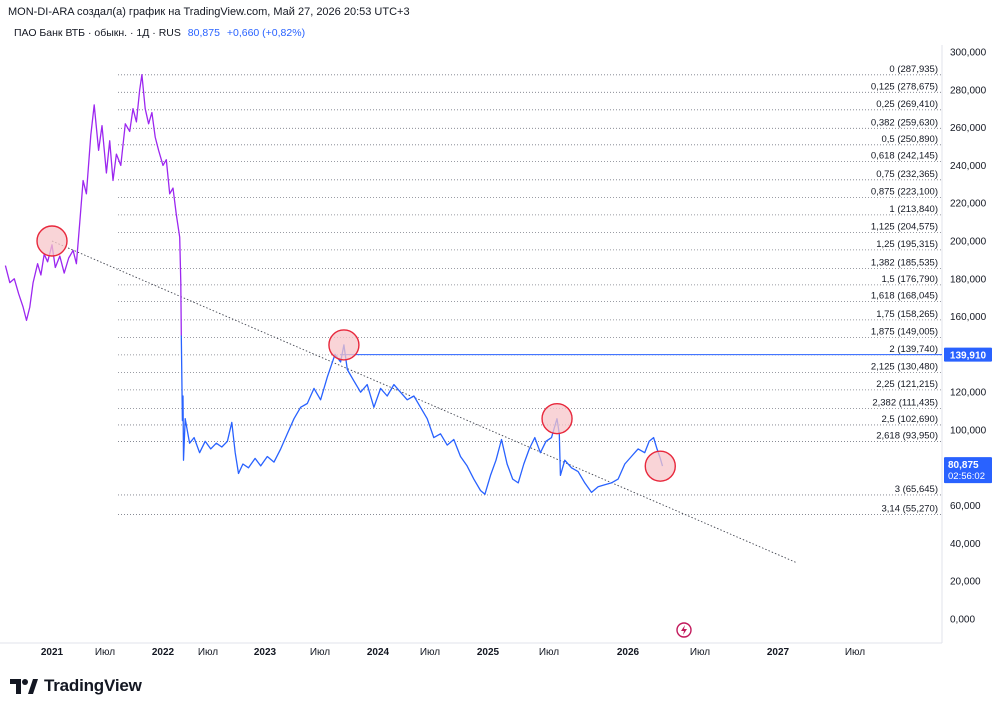  I want to click on fib-level-label: 1,75 (158,265), so click(907, 314).